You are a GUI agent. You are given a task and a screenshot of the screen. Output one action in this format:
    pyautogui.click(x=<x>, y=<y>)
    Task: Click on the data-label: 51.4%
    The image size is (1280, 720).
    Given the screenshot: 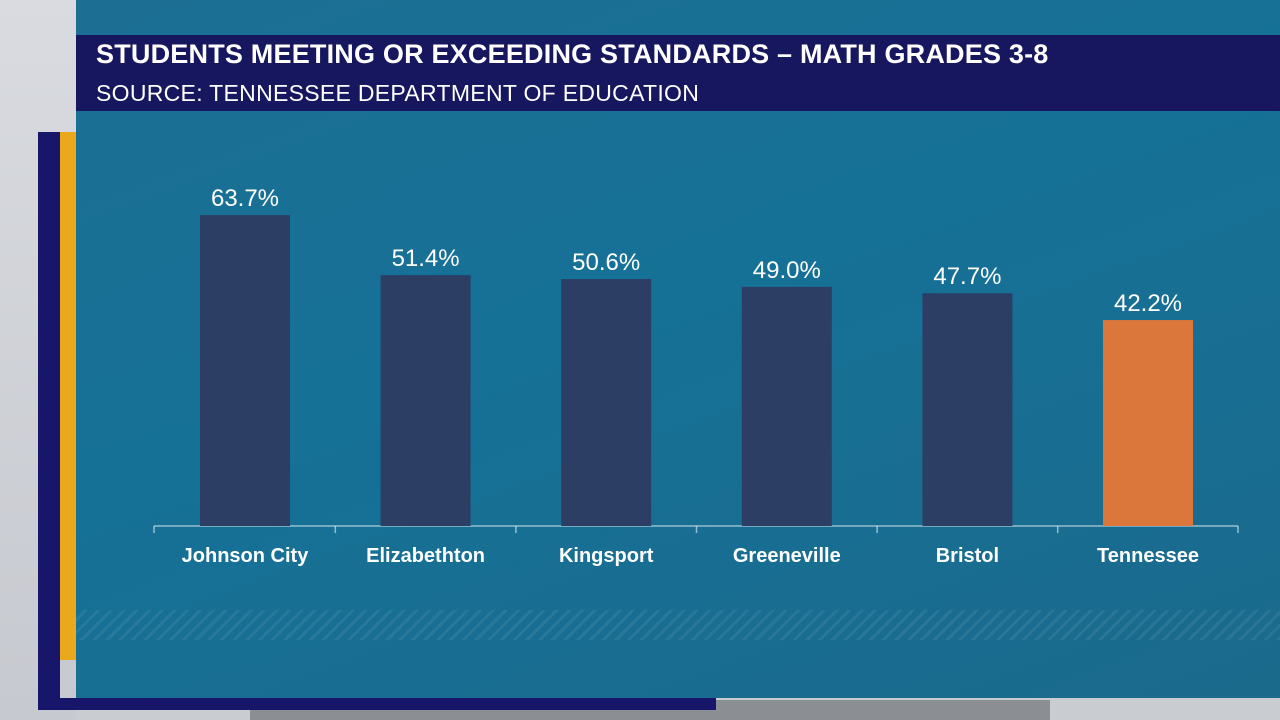 What is the action you would take?
    pyautogui.click(x=426, y=258)
    